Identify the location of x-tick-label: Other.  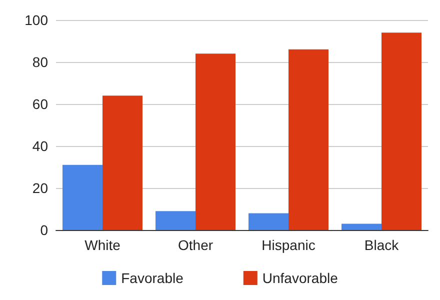
(196, 245).